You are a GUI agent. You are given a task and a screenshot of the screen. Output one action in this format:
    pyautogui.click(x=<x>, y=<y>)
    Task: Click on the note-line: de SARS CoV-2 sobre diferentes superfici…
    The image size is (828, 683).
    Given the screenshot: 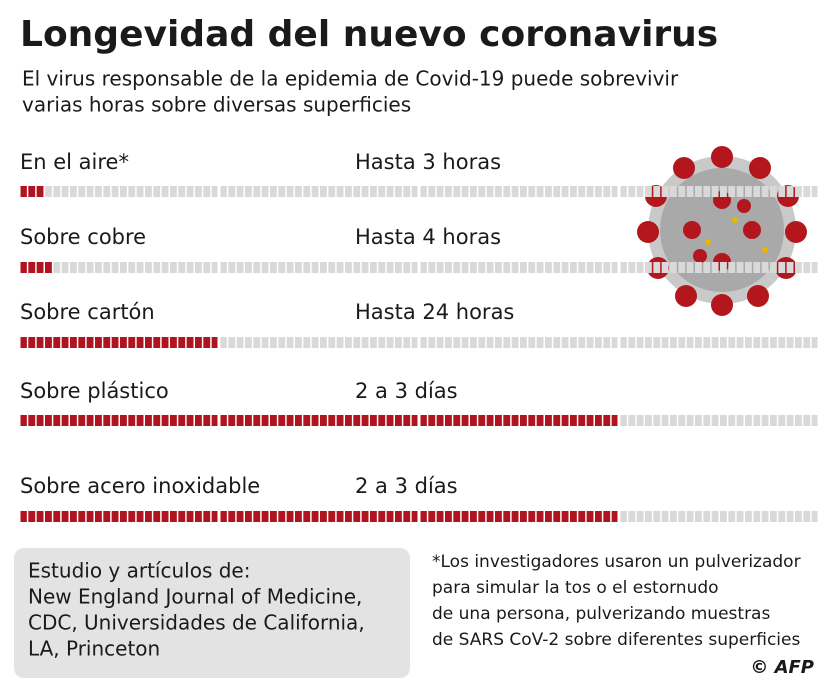 What is the action you would take?
    pyautogui.click(x=616, y=640)
    